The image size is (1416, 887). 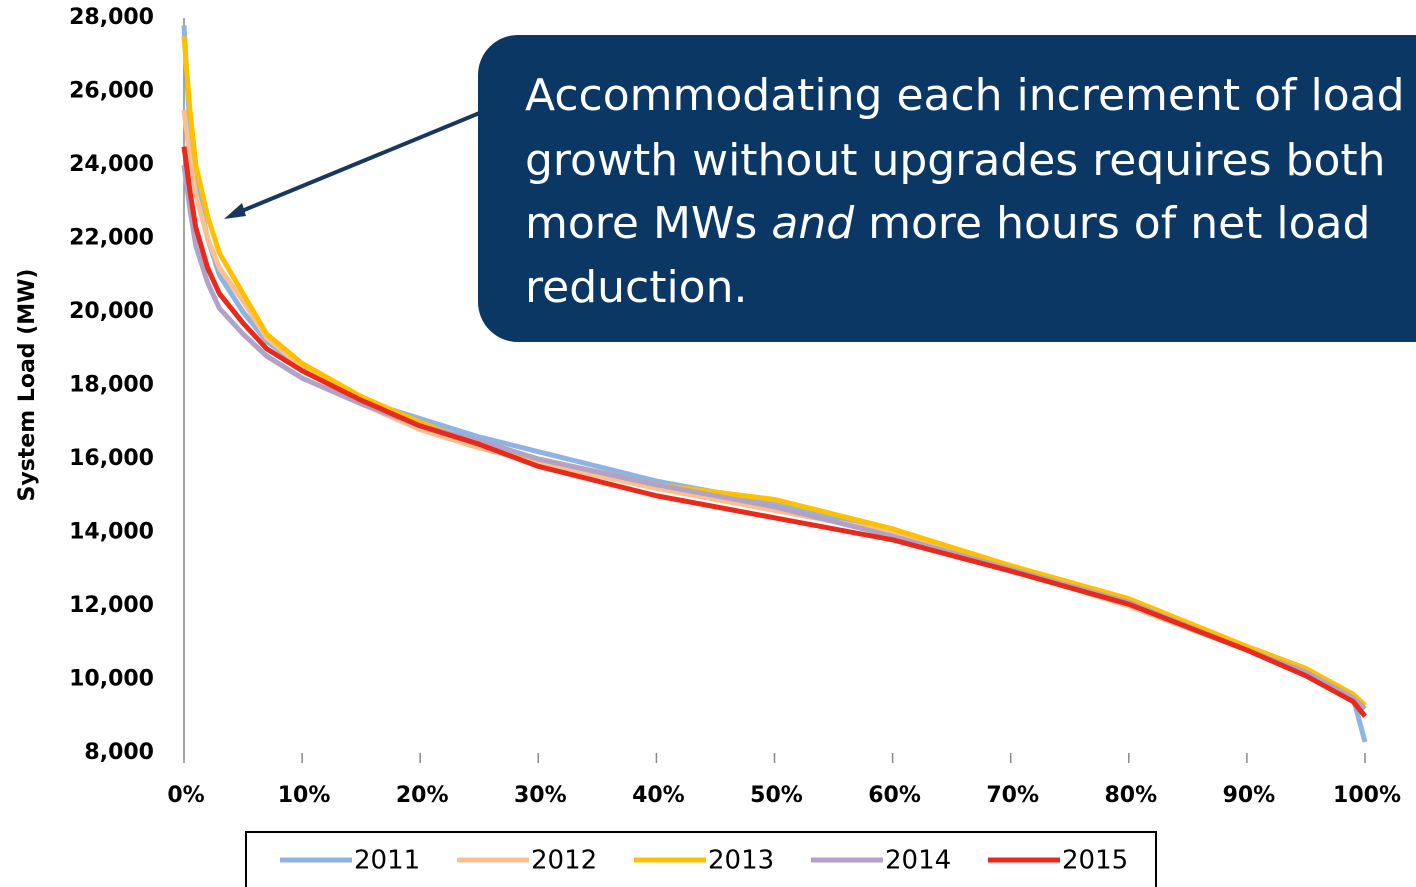 What do you see at coordinates (422, 795) in the screenshot?
I see `x-tick-label: 20%` at bounding box center [422, 795].